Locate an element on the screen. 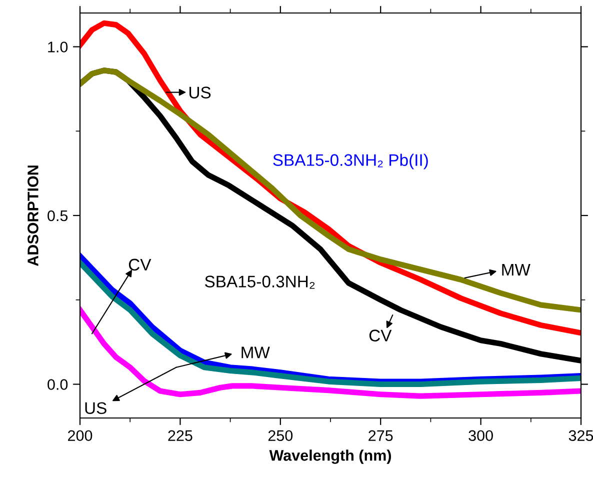 This screenshot has height=478, width=593. x-axis-title: Wavelength (nm) is located at coordinates (330, 457).